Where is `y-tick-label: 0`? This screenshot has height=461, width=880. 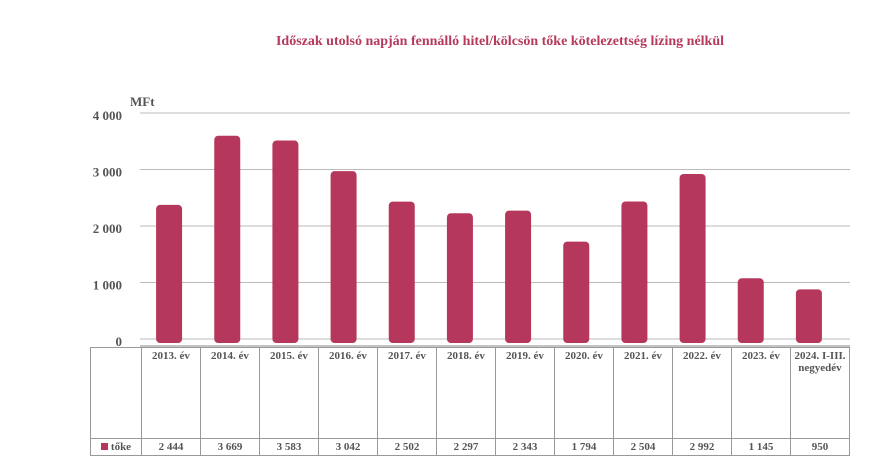 y-tick-label: 0 is located at coordinates (119, 341).